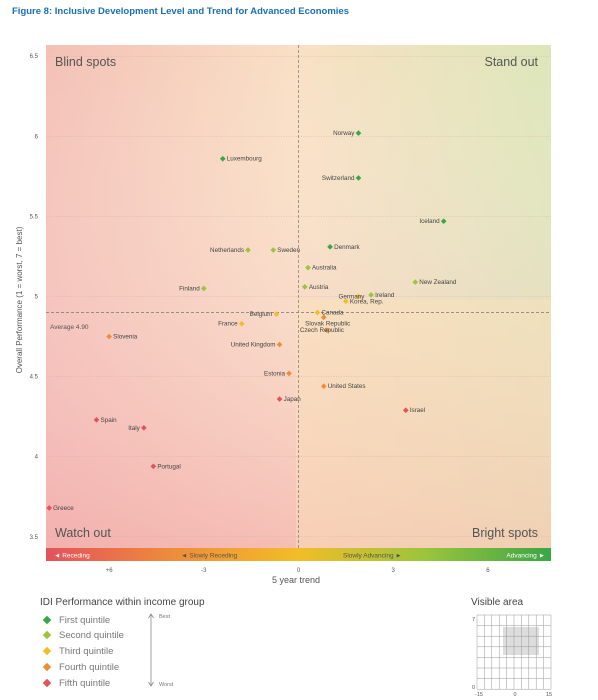  Describe the element at coordinates (34, 378) in the screenshot. I see `y-tick-label: 4.5` at that location.